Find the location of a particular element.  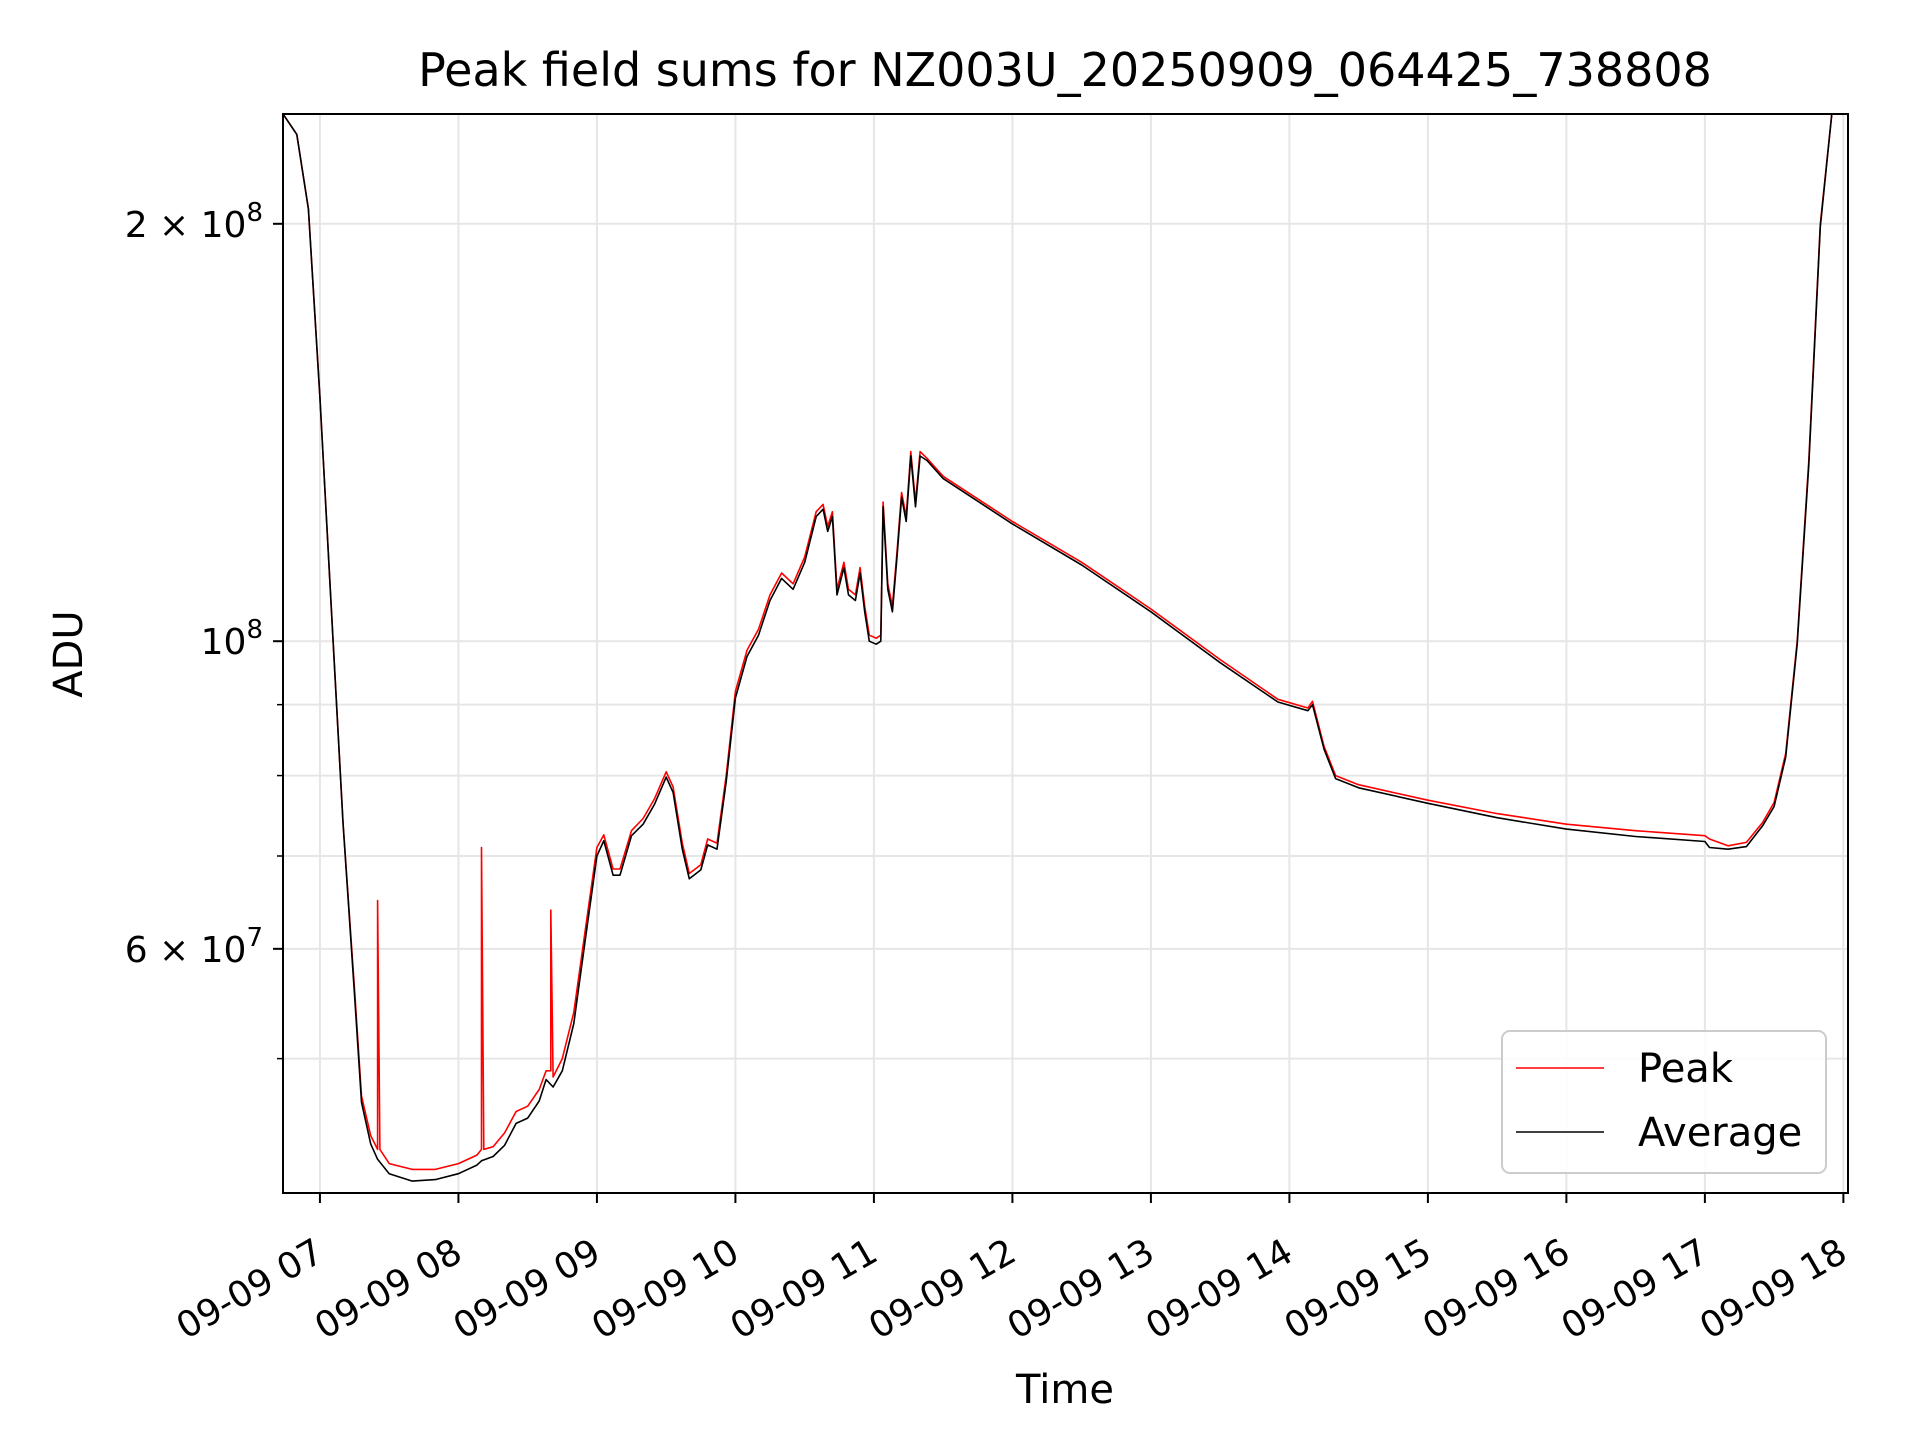

legend-label-average: Average is located at coordinates (1720, 1133).